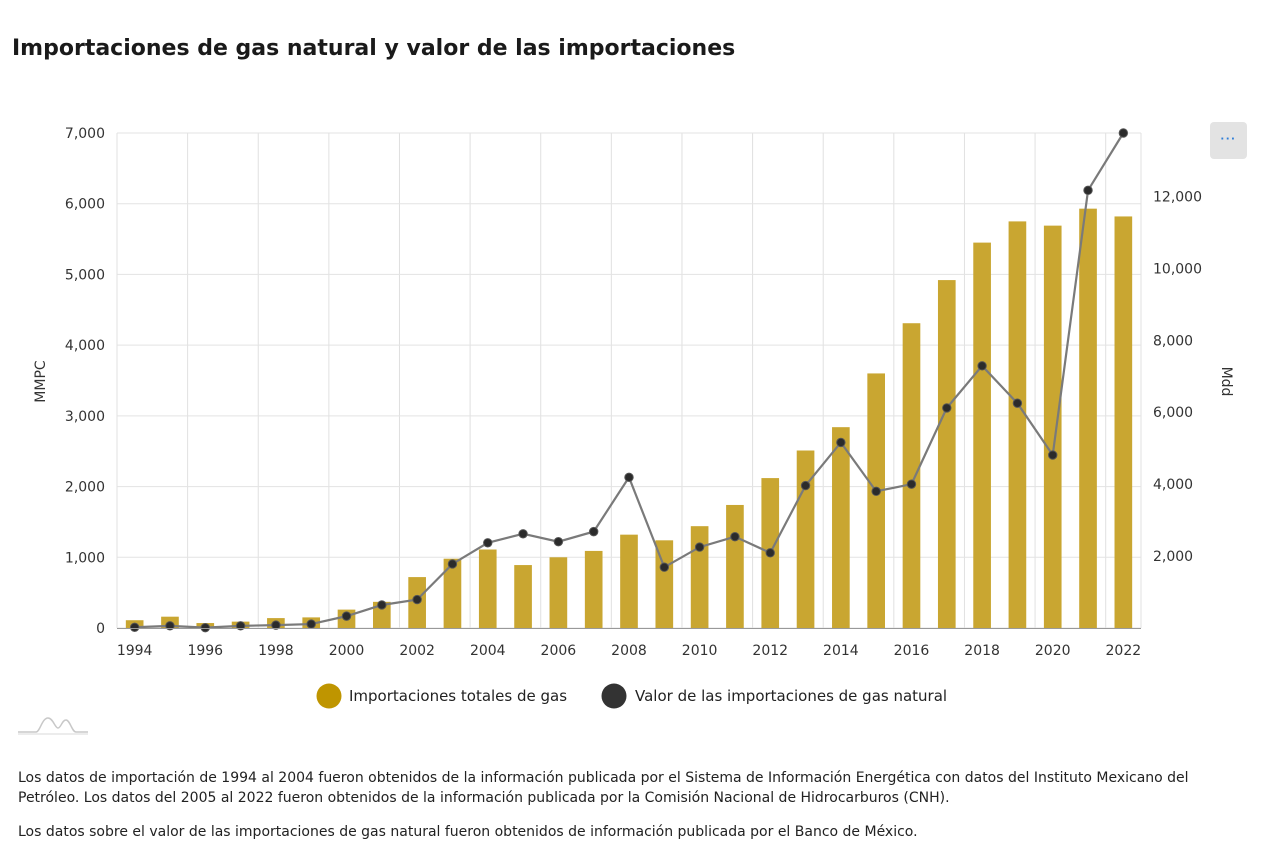  Describe the element at coordinates (593, 589) in the screenshot. I see `bar-2007` at that location.